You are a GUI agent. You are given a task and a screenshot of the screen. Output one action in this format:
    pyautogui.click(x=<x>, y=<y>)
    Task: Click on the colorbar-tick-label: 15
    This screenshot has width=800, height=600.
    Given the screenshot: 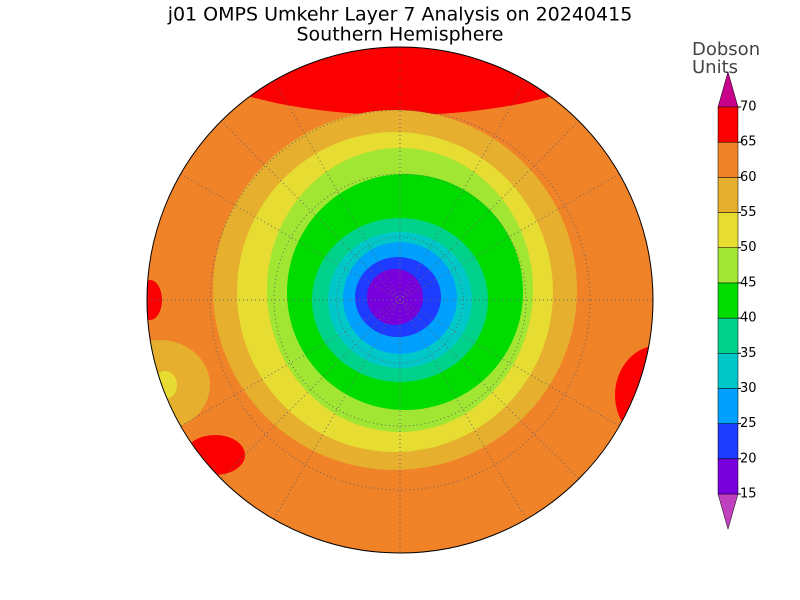 What is the action you would take?
    pyautogui.click(x=748, y=494)
    